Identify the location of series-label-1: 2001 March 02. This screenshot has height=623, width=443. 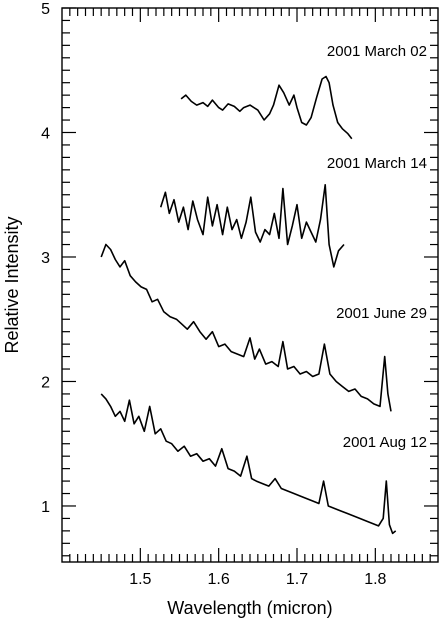
(377, 51).